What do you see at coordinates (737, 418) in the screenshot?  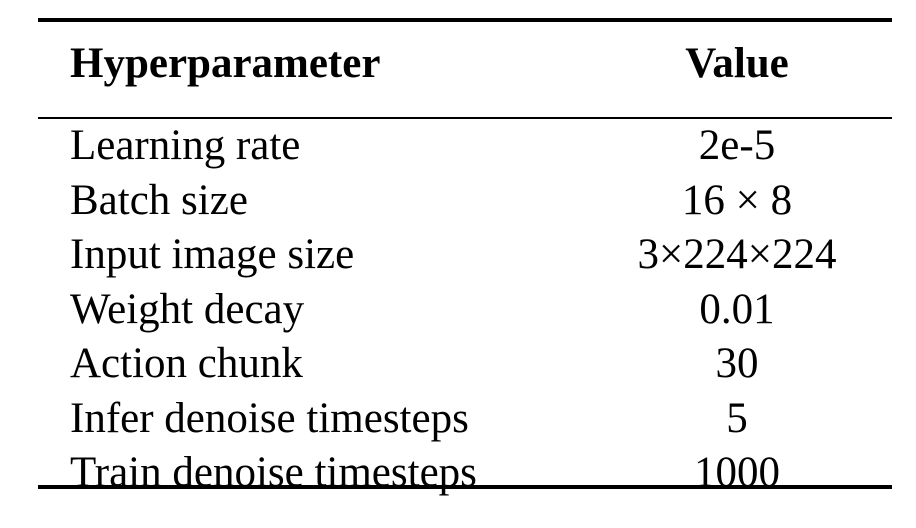 I see `cell-value: 5` at bounding box center [737, 418].